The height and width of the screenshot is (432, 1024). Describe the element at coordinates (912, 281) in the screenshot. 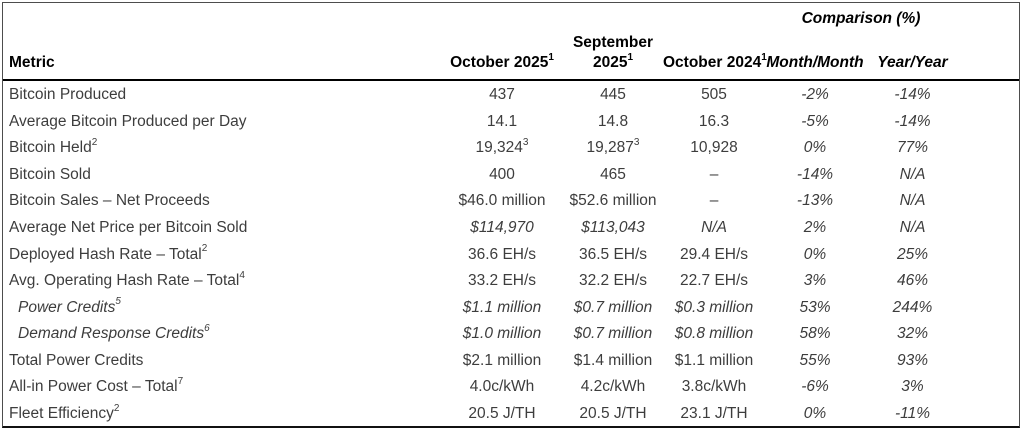

I see `value-year-year: 46%` at that location.